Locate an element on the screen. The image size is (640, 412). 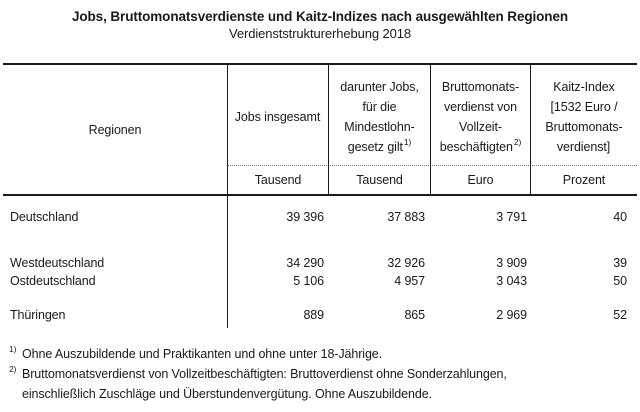
table-row: Thüringen 889 865 2 969 52 is located at coordinates (320, 315).